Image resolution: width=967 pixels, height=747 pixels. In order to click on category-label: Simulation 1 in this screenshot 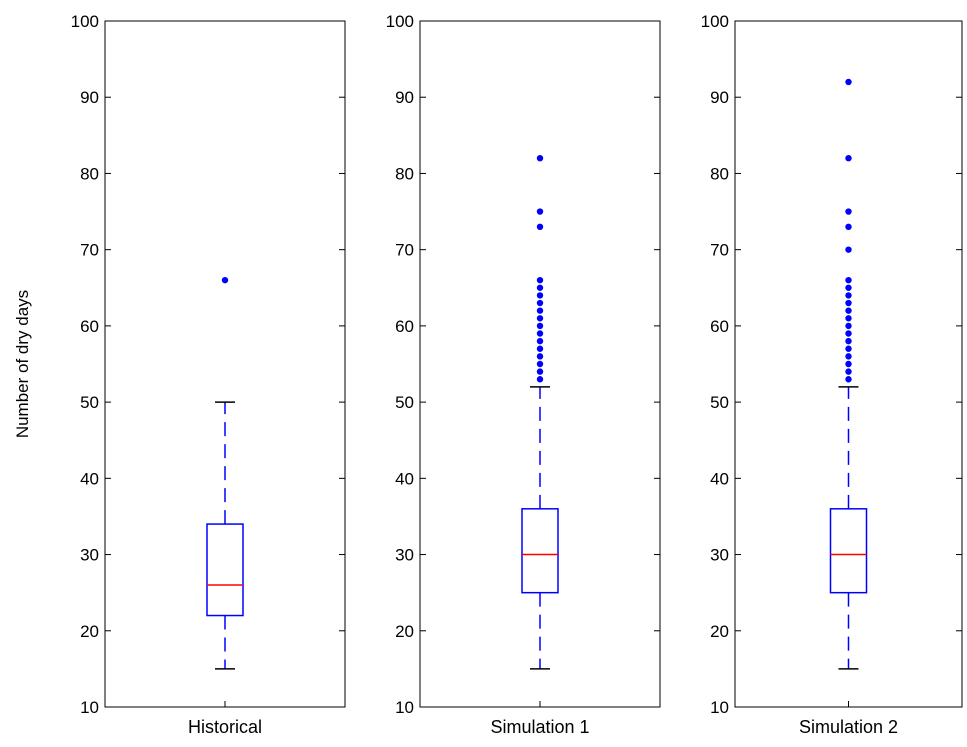, I will do `click(539, 727)`.